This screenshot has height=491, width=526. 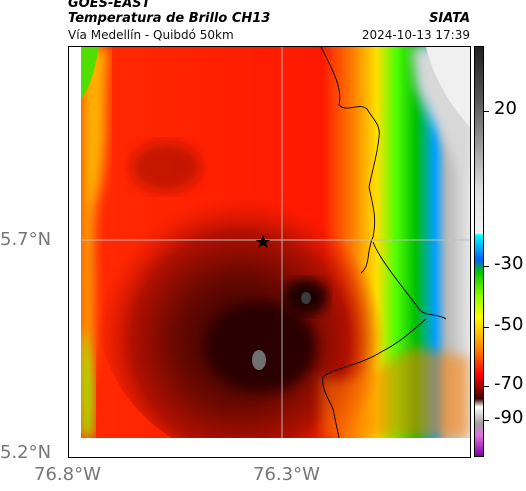 What do you see at coordinates (286, 474) in the screenshot?
I see `lon-label-76.3: 76.3°W` at bounding box center [286, 474].